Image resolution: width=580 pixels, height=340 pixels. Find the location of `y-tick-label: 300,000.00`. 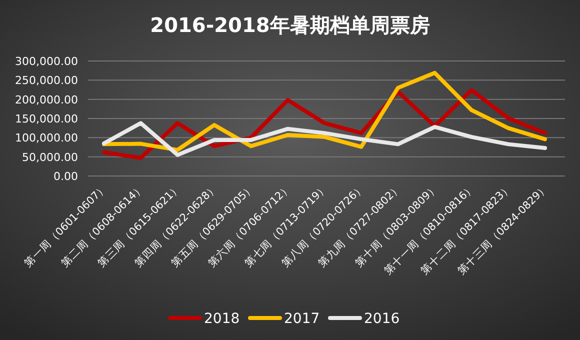

y-tick-label: 300,000.00 is located at coordinates (46, 61).